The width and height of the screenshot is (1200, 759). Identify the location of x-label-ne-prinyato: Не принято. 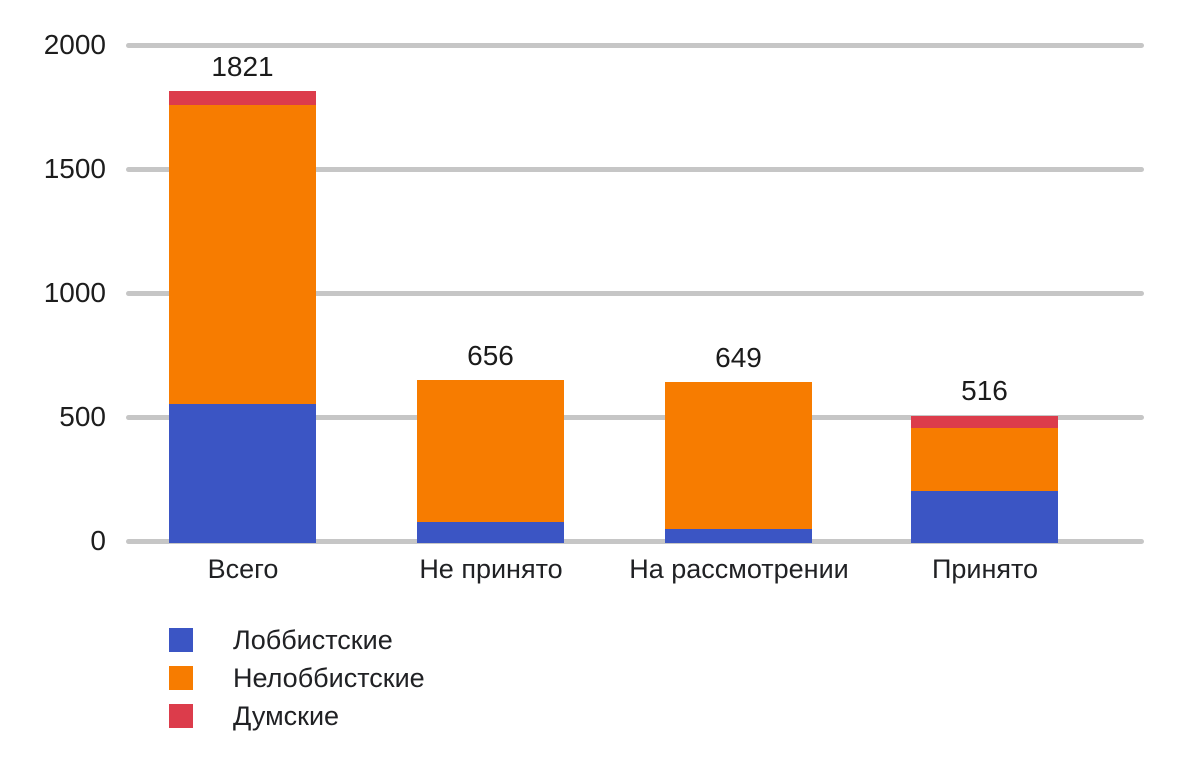
(491, 569).